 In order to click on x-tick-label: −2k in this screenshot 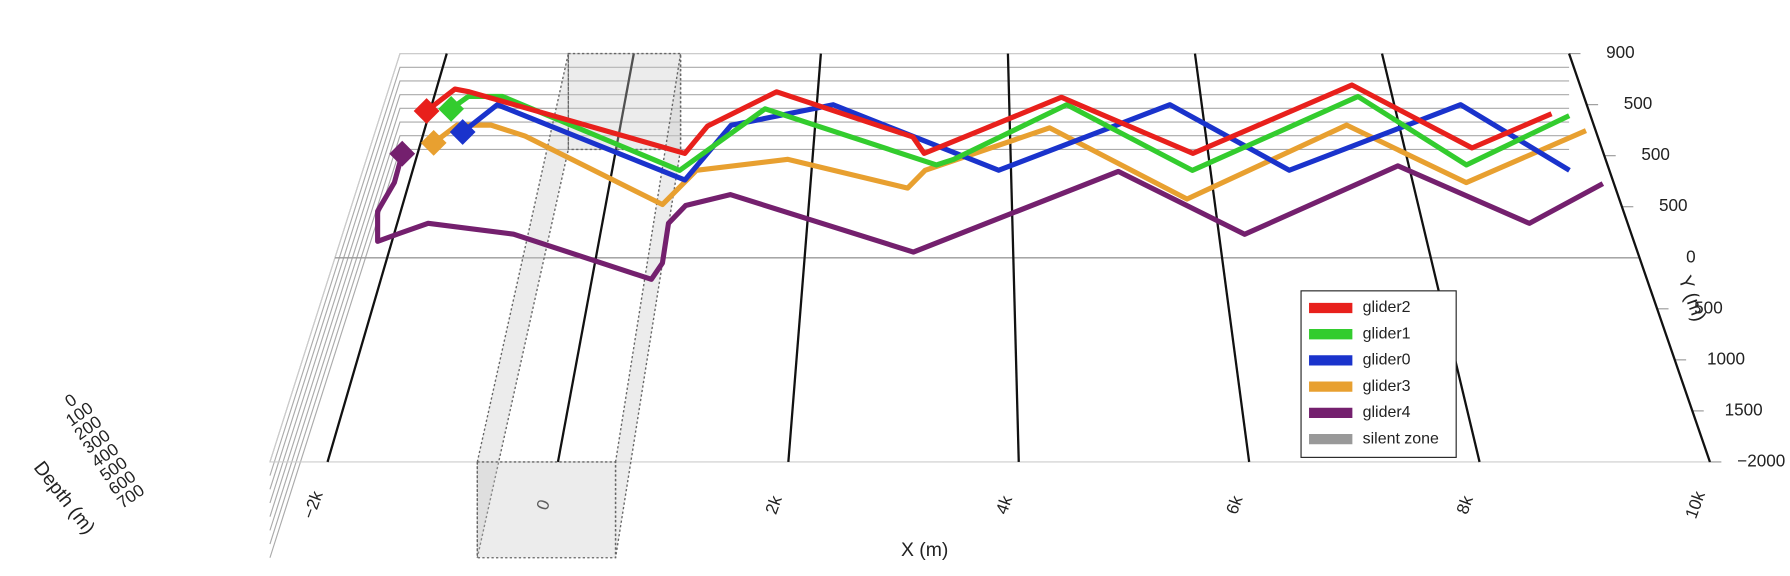, I will do `click(313, 504)`.